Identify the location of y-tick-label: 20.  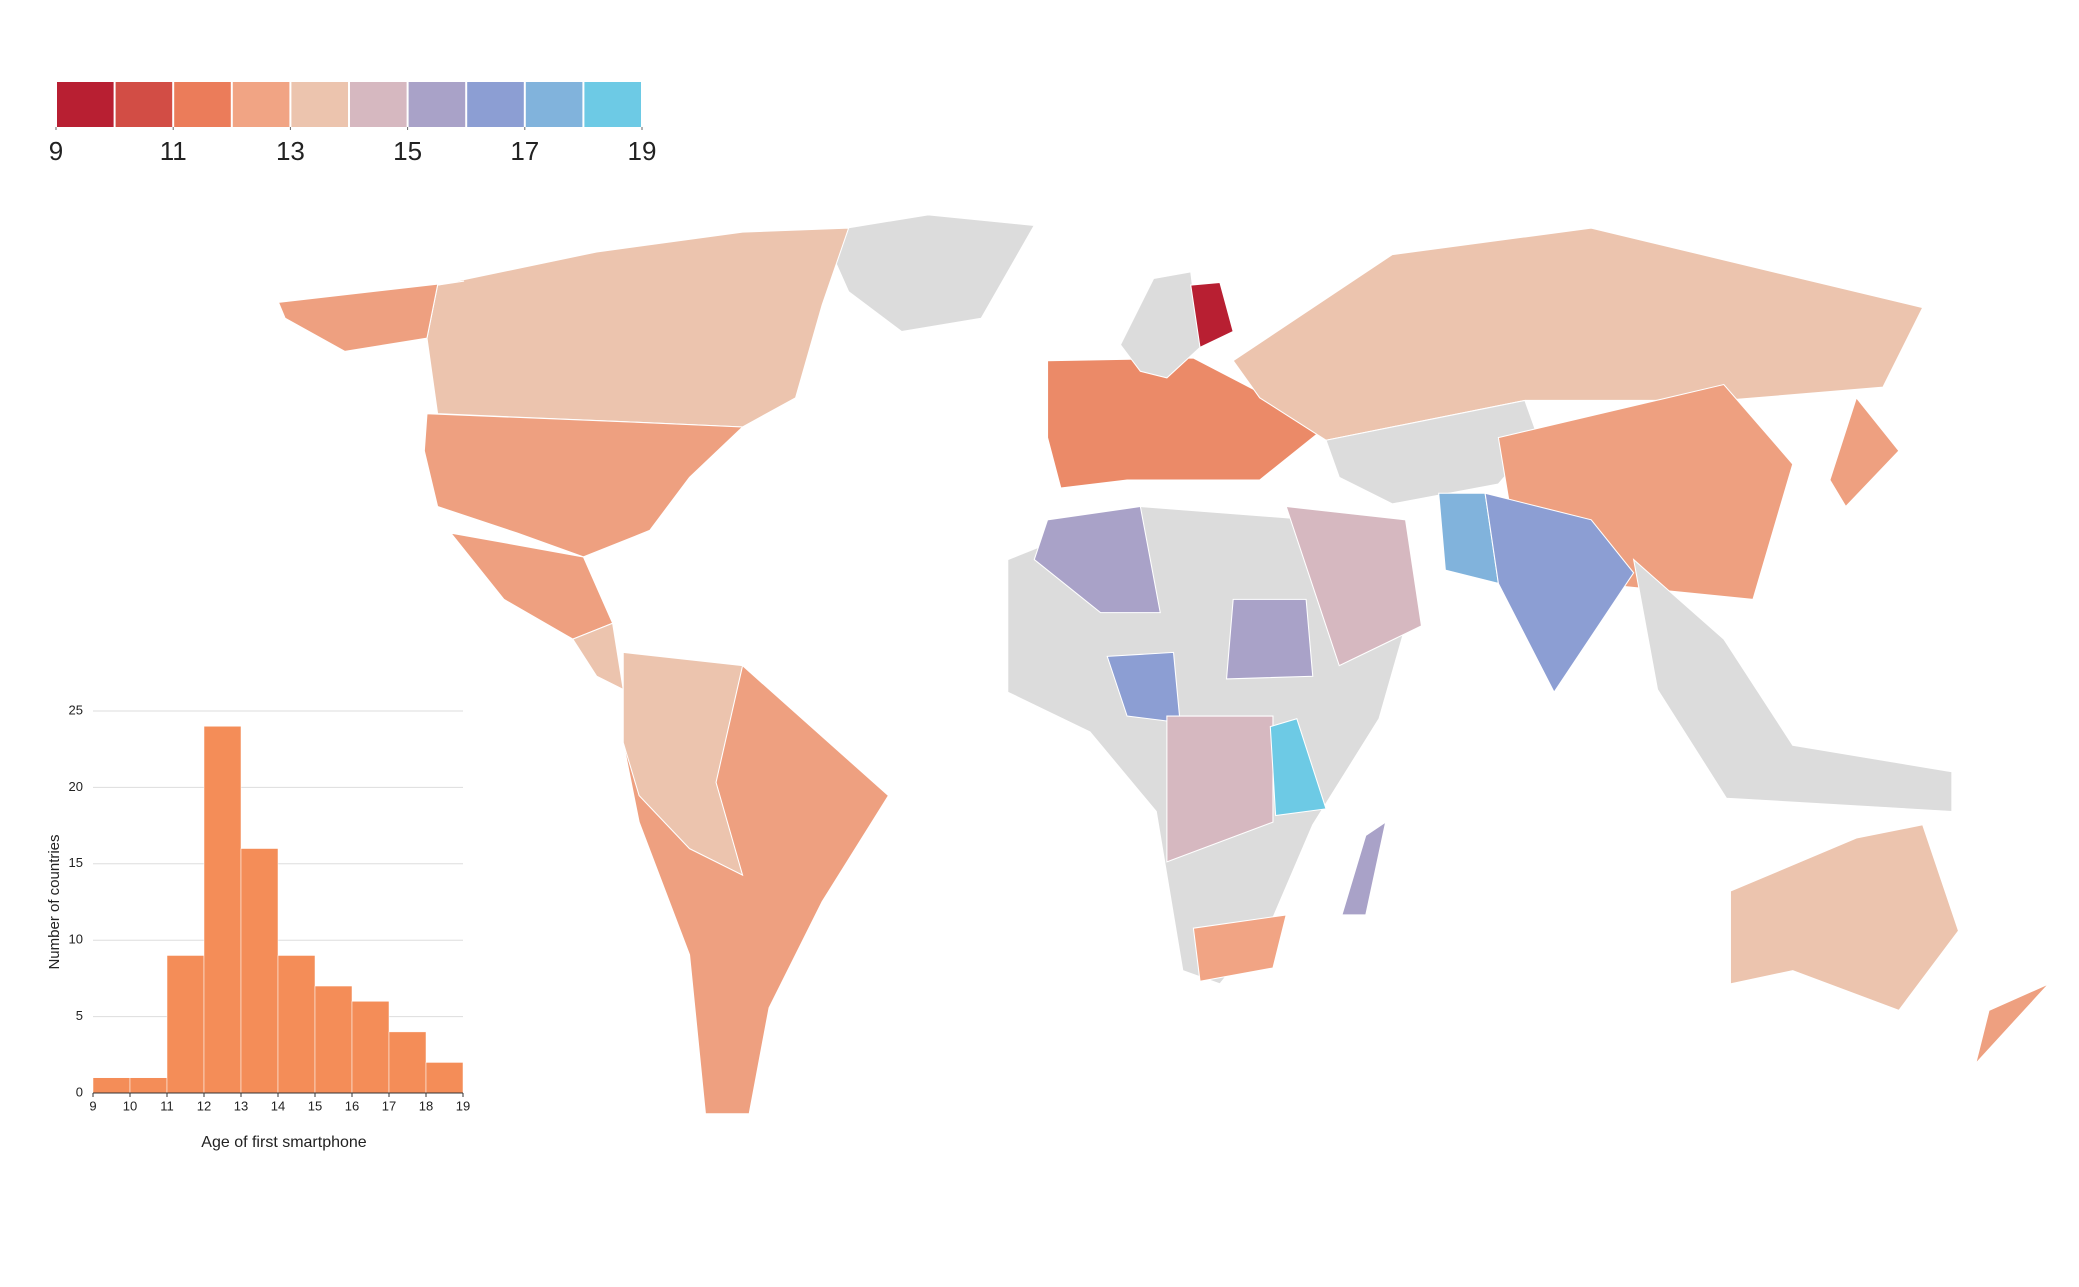
(76, 786).